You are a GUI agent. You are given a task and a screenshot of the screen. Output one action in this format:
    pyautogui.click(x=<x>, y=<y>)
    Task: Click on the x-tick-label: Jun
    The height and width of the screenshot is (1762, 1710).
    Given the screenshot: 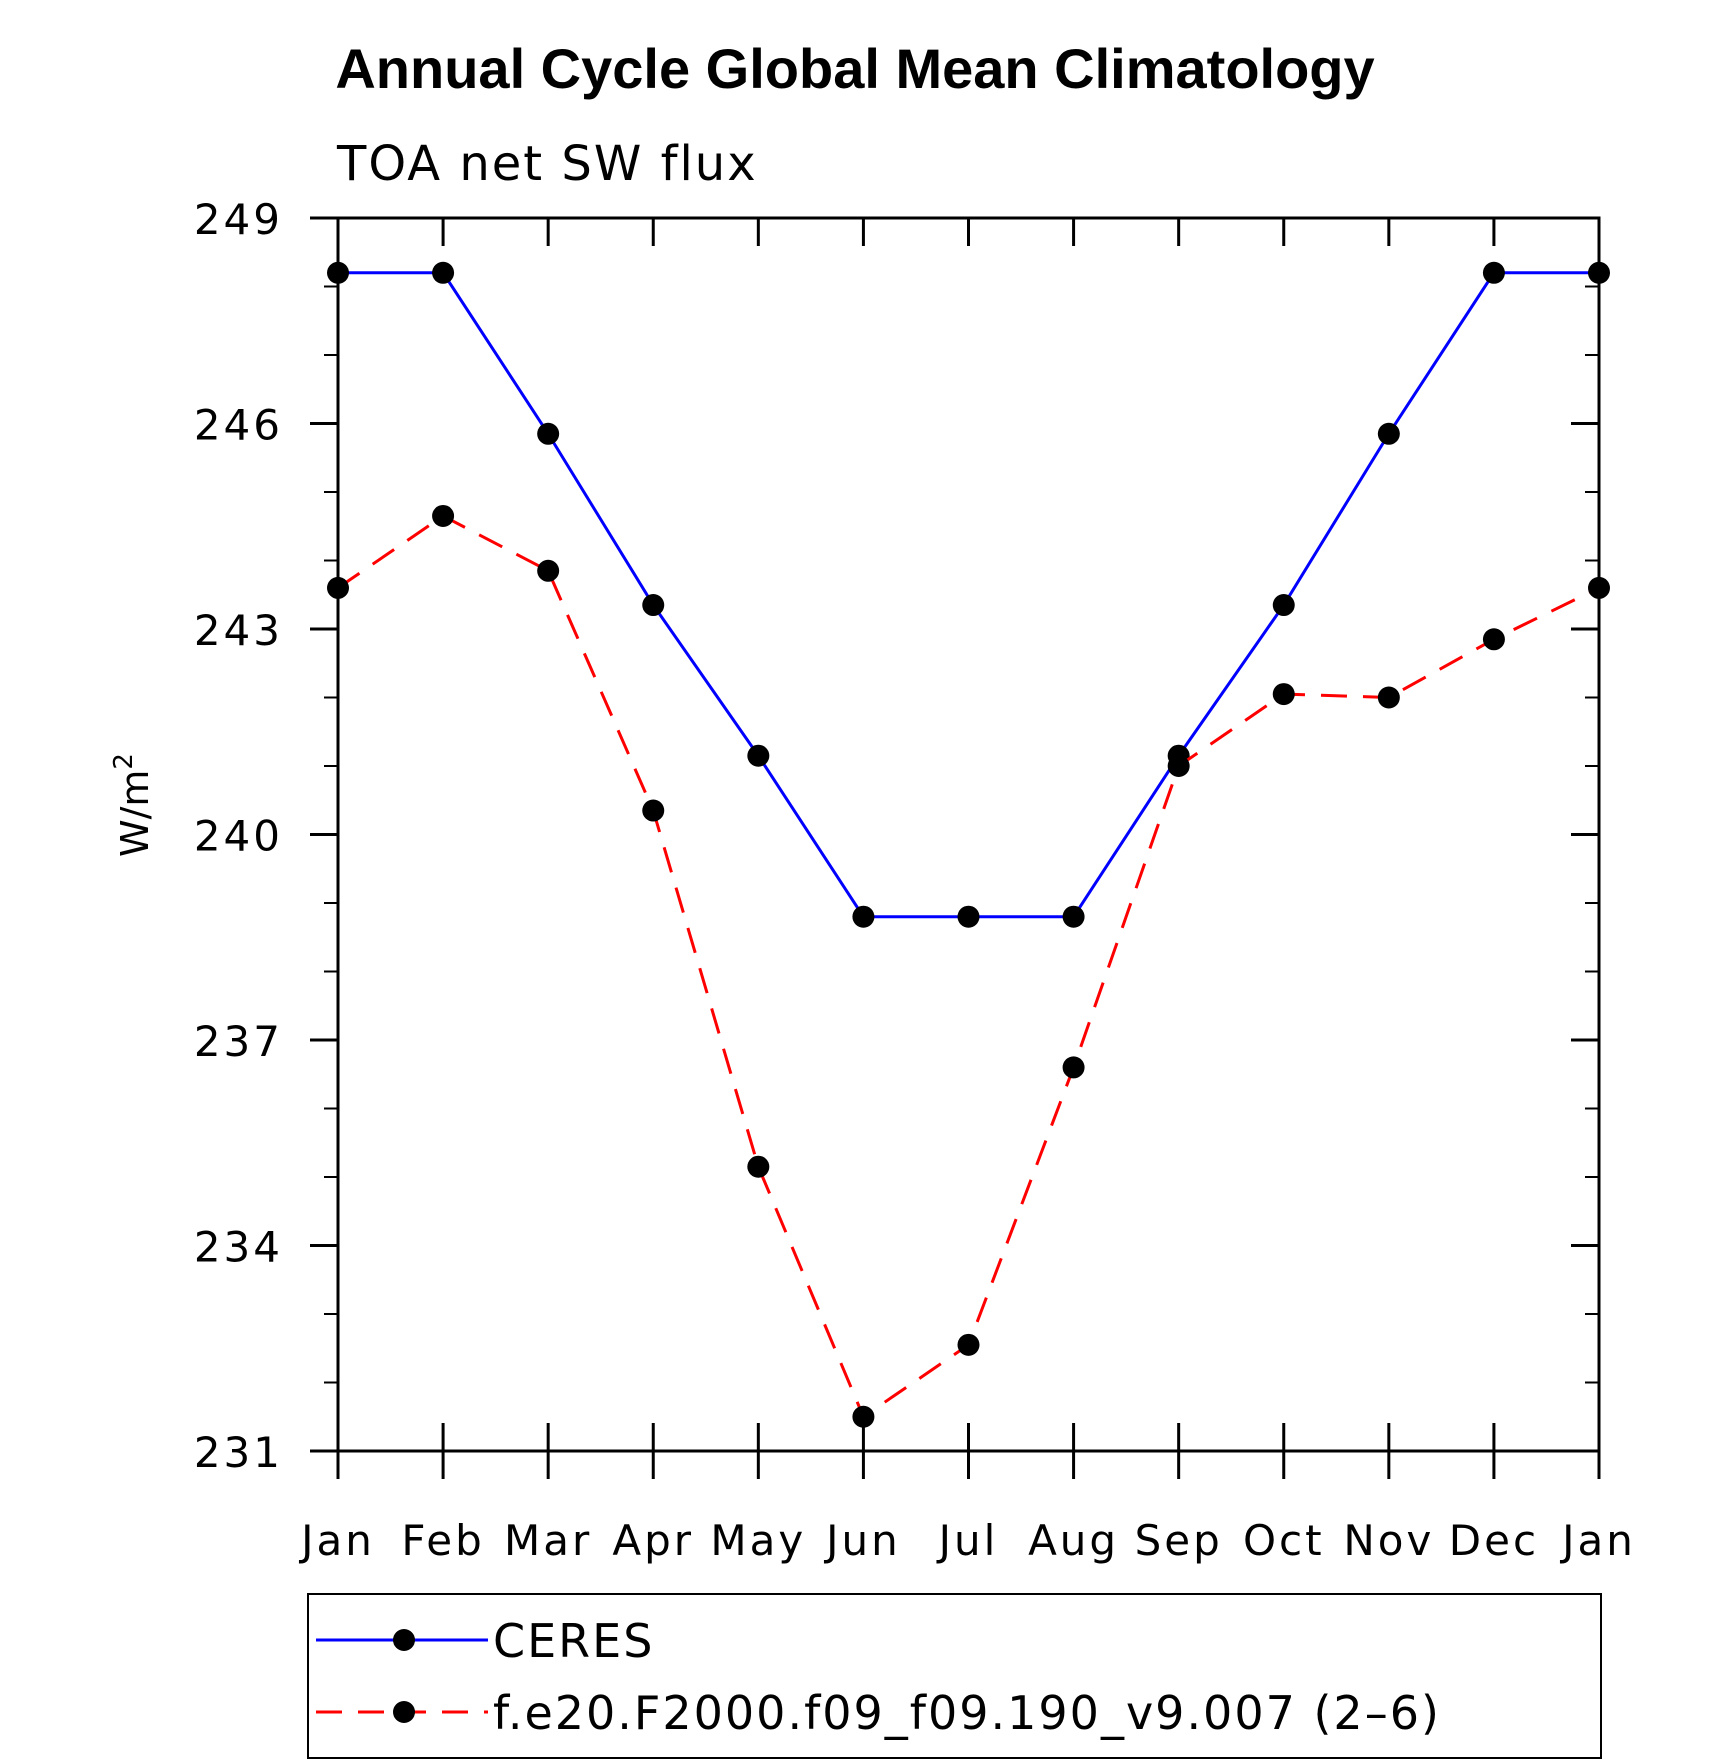 What is the action you would take?
    pyautogui.click(x=862, y=1540)
    